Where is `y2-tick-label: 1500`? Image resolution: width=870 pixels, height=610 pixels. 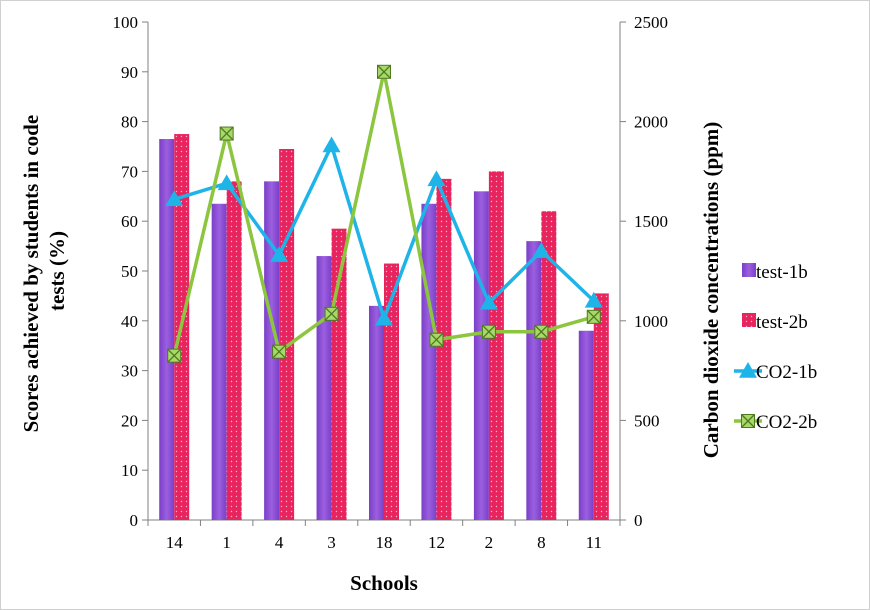
y2-tick-label: 1500 is located at coordinates (651, 221).